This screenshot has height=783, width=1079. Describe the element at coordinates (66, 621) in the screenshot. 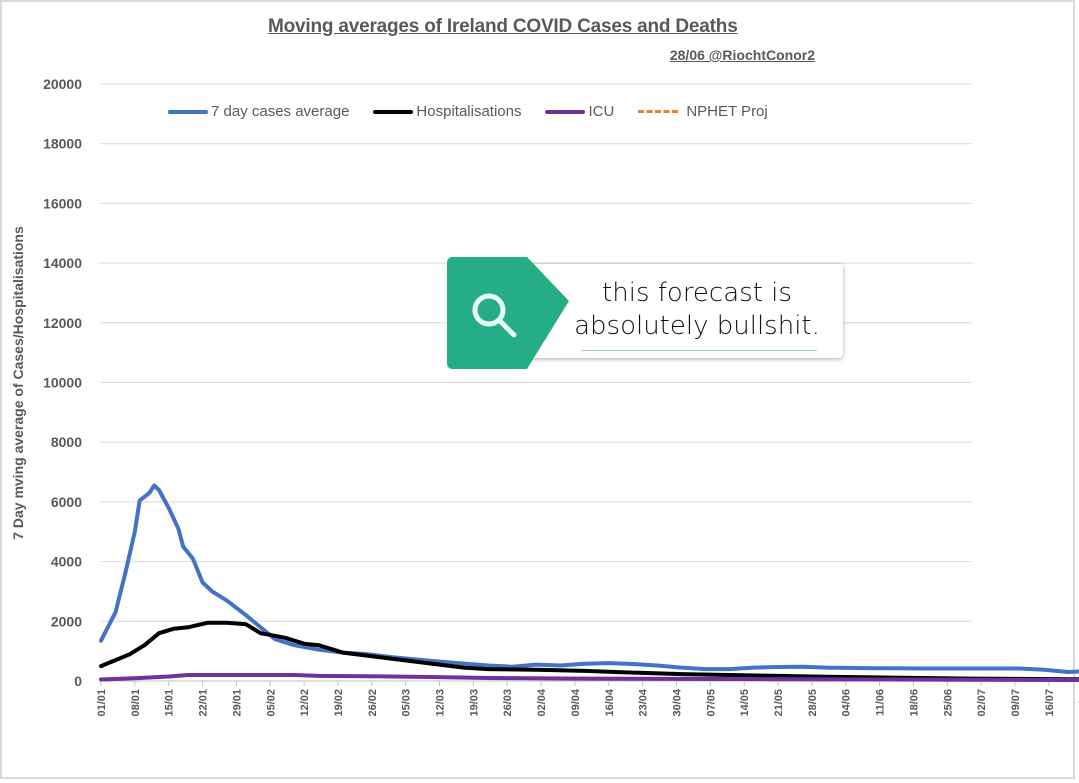

I see `y-tick-label: 2000` at that location.